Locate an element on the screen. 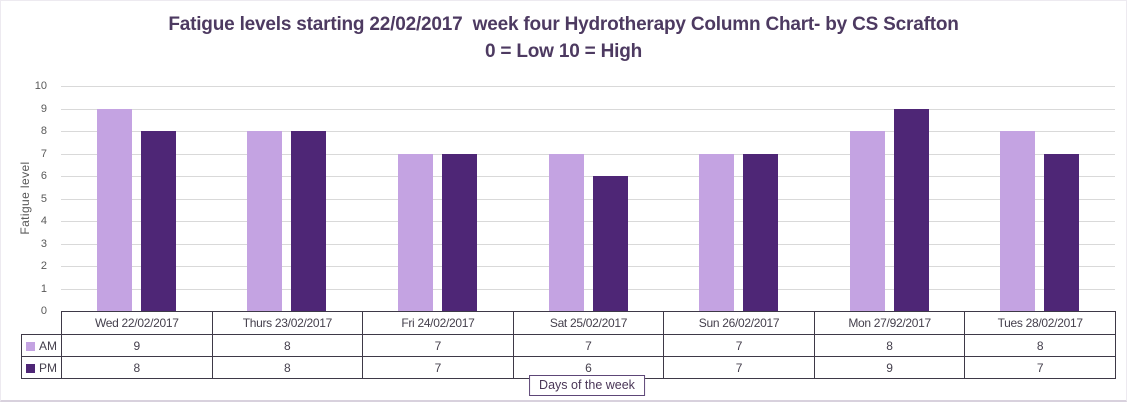 The width and height of the screenshot is (1127, 402). y-tick-label: 9 is located at coordinates (43, 108).